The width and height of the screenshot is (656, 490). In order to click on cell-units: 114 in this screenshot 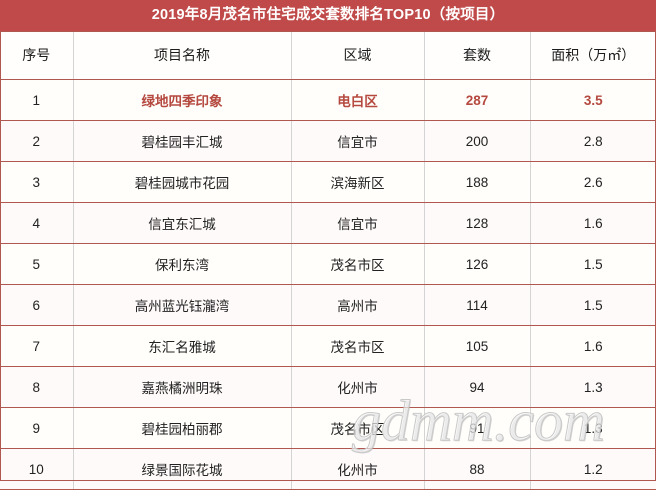, I will do `click(477, 305)`.